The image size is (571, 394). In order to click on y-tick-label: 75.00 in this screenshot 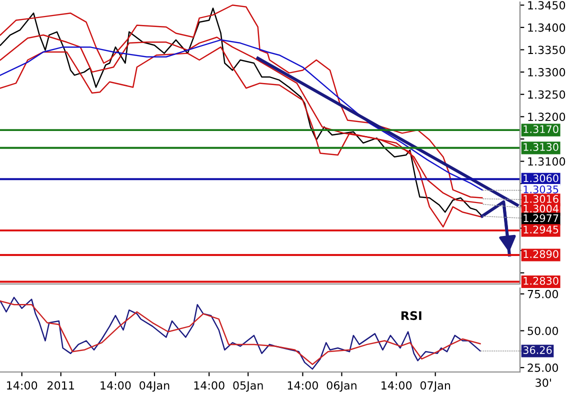, I will do `click(543, 294)`.